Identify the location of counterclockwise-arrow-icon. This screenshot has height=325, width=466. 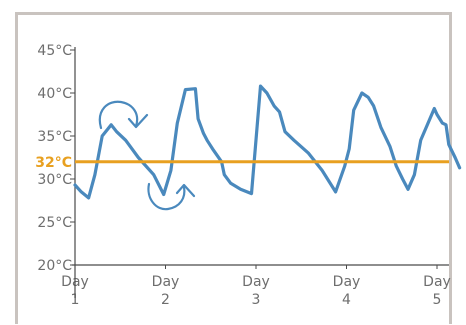
(166, 196).